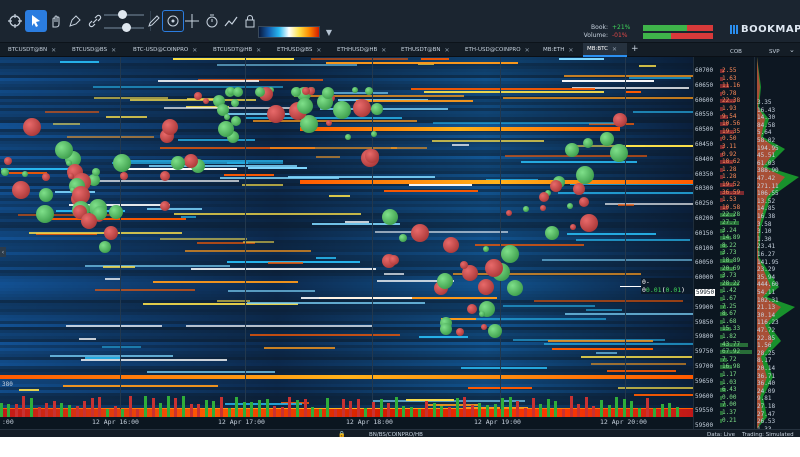 The height and width of the screenshot is (457, 800). Describe the element at coordinates (328, 32) in the screenshot. I see `chevron-down-icon: ▼` at that location.